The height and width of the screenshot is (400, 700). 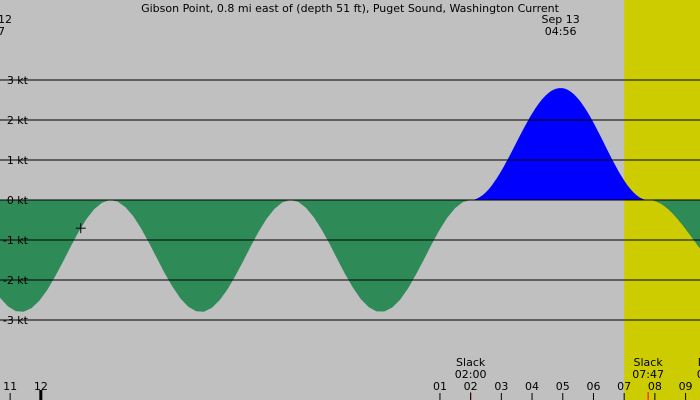 I want to click on hour-label: 03, so click(x=501, y=386).